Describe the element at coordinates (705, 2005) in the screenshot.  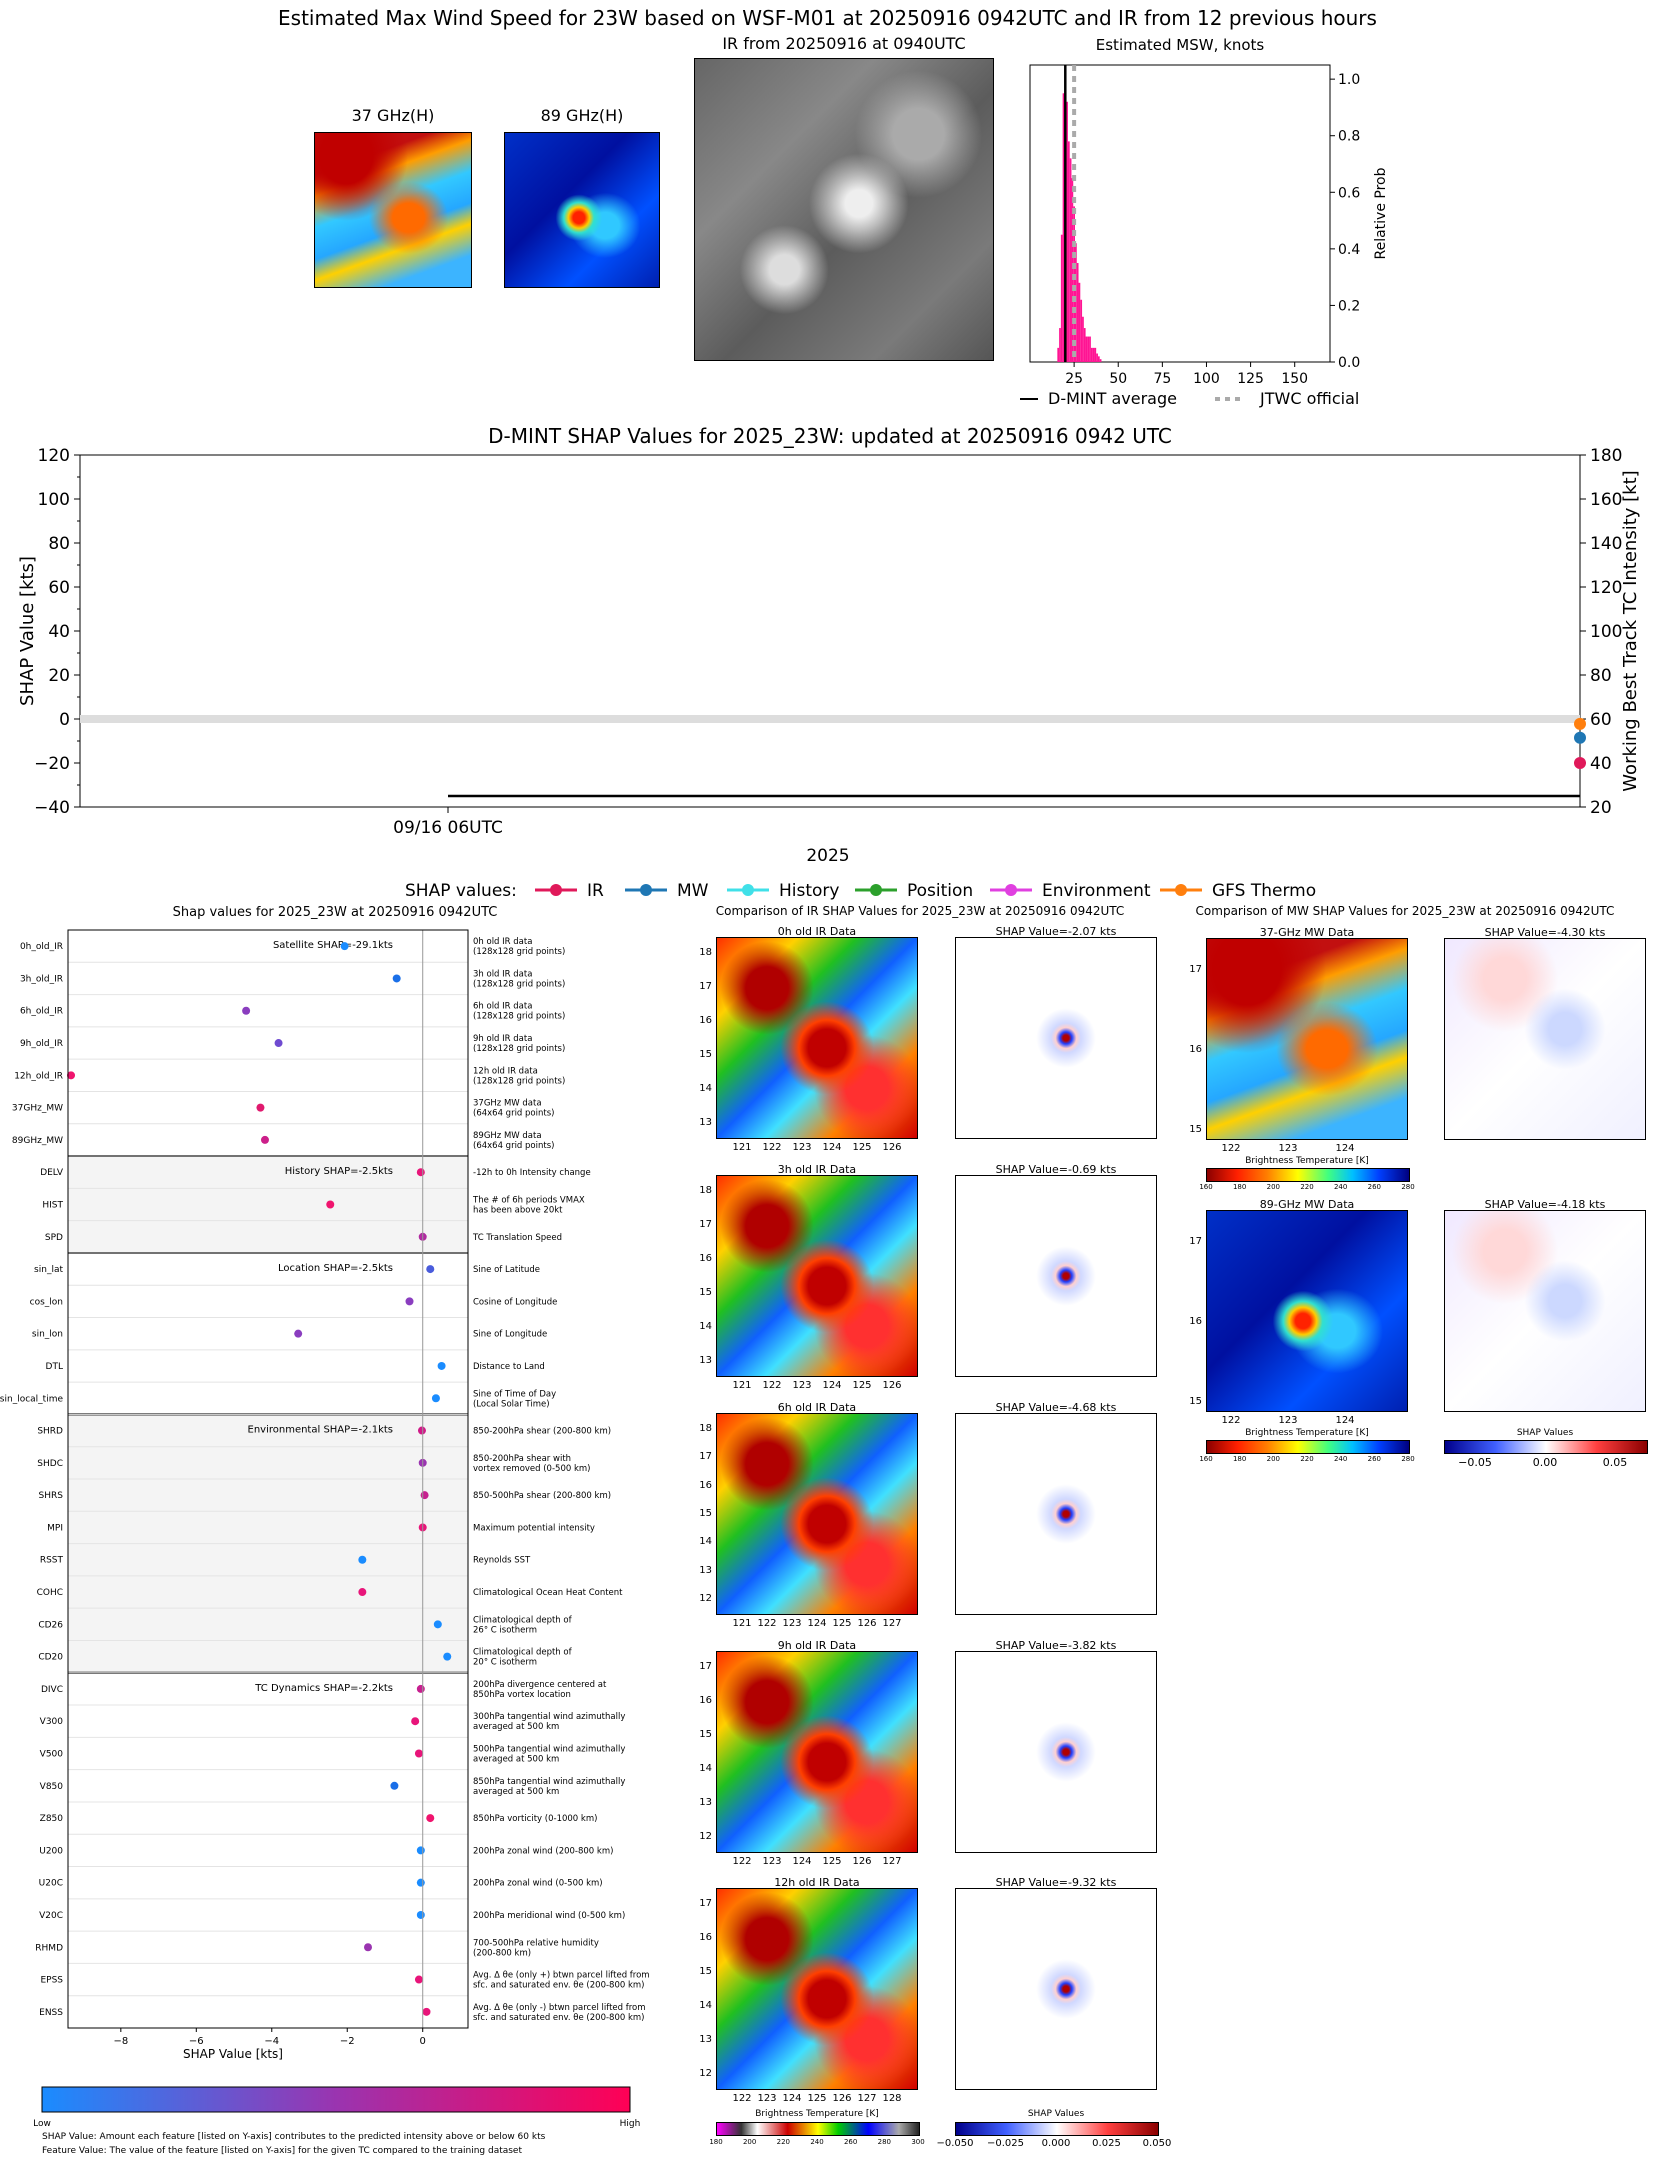
I see `ir-ytick-label: 14` at that location.